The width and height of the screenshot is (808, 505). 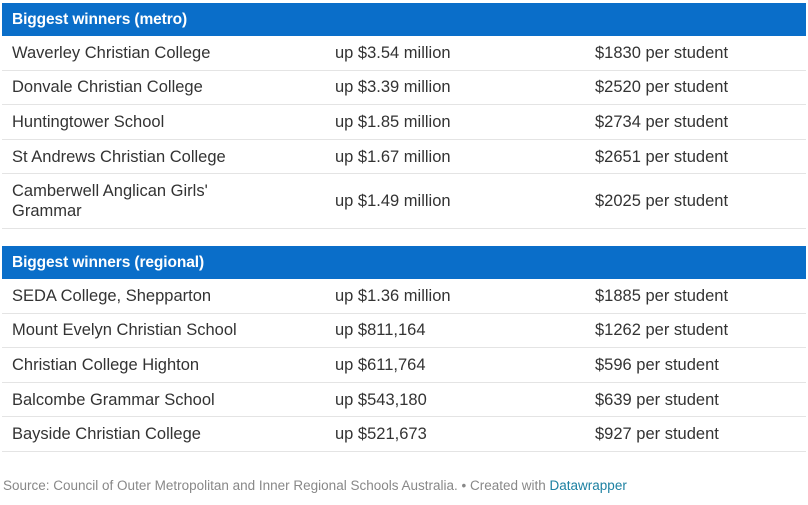 I want to click on per-student-amount: $2734 per student, so click(x=662, y=121).